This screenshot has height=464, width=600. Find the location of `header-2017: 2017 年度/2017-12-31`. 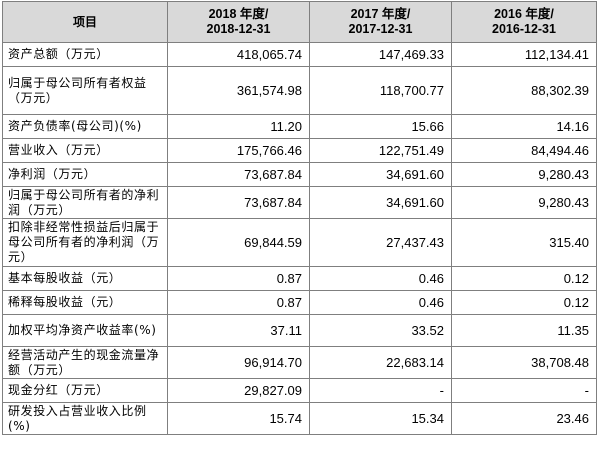

header-2017: 2017 年度/2017-12-31 is located at coordinates (380, 22).